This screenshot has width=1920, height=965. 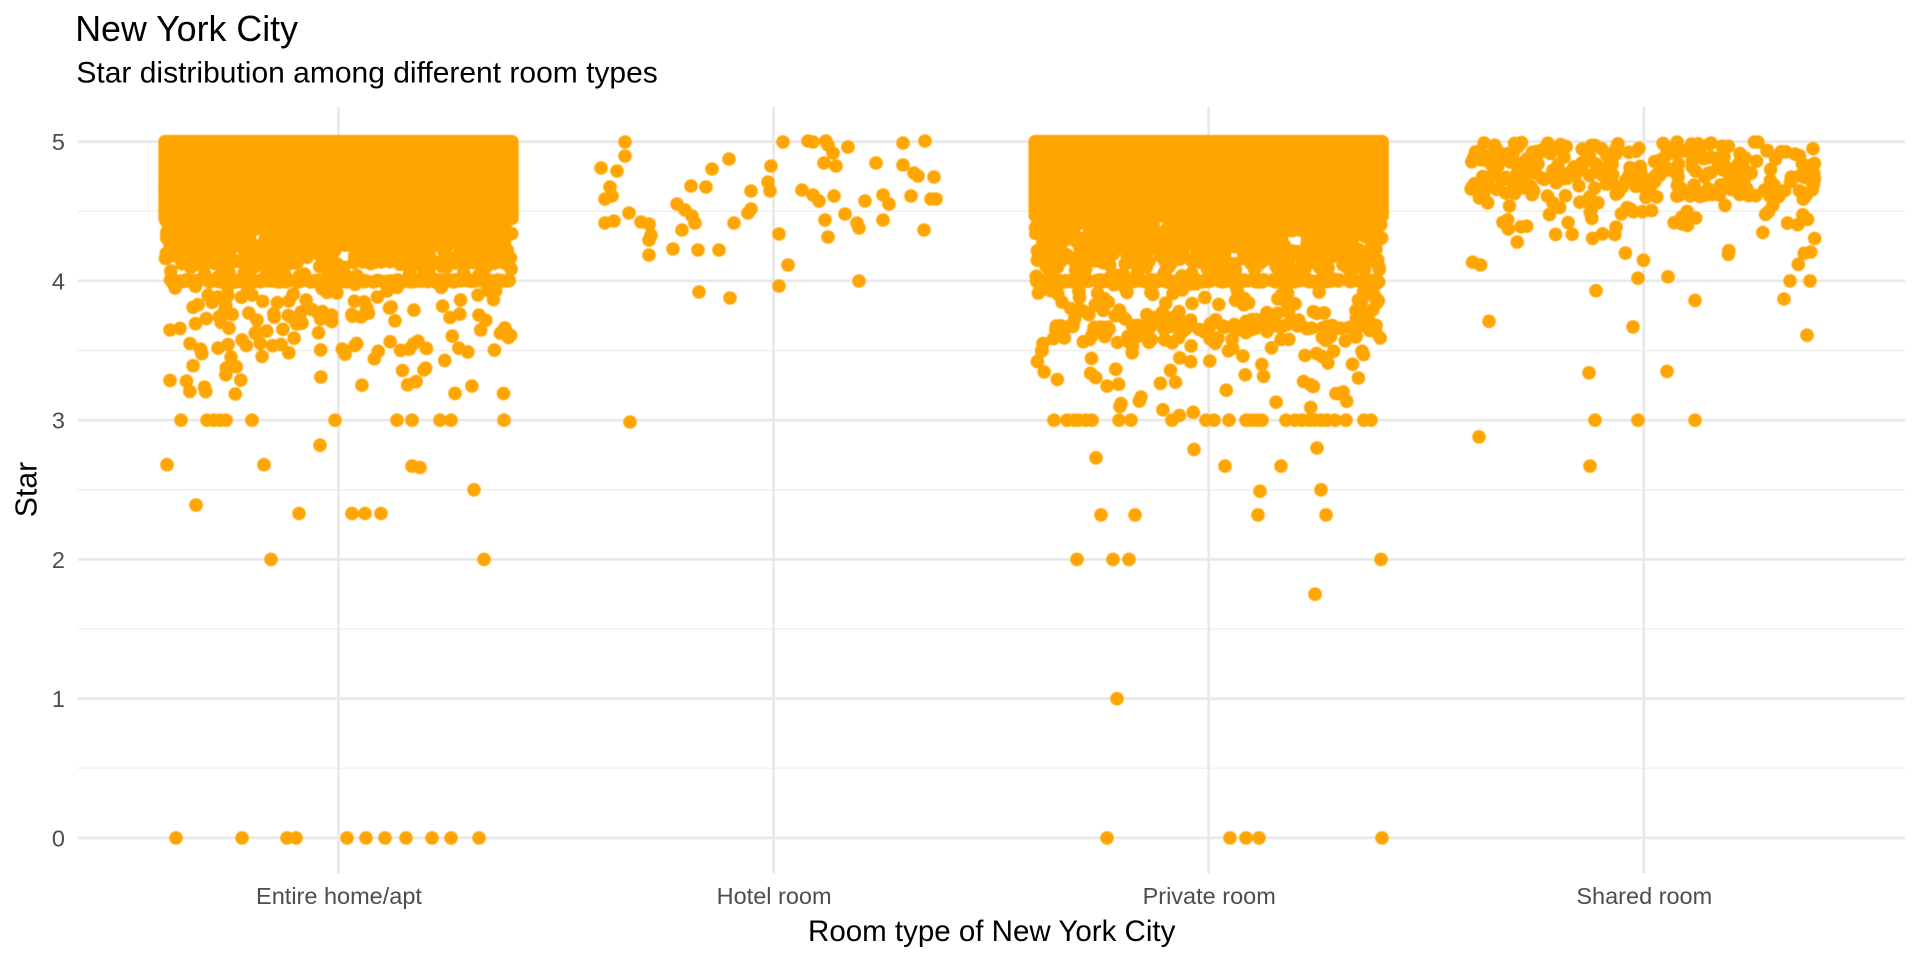 I want to click on svg-text: 3, so click(x=58, y=421).